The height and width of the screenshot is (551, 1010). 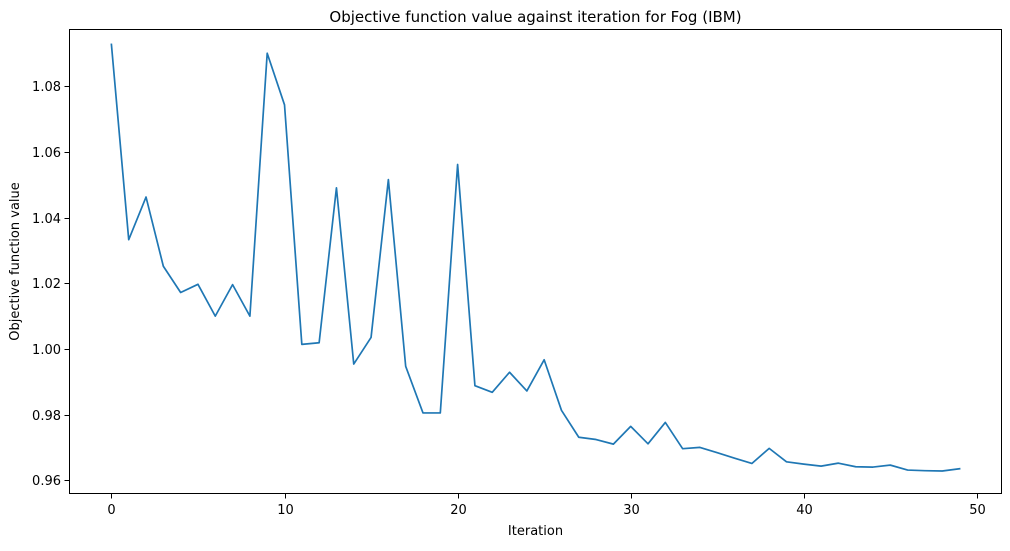 I want to click on y-tick-label: 1.08, so click(x=46, y=87).